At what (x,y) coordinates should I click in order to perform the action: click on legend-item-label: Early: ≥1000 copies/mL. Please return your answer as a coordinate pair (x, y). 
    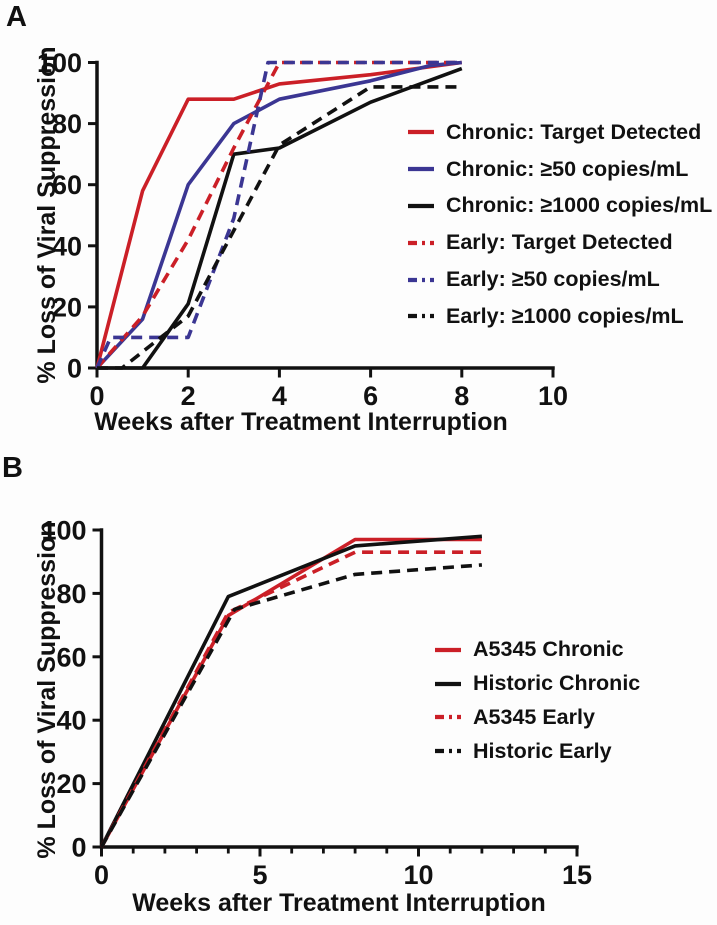
    Looking at the image, I should click on (565, 315).